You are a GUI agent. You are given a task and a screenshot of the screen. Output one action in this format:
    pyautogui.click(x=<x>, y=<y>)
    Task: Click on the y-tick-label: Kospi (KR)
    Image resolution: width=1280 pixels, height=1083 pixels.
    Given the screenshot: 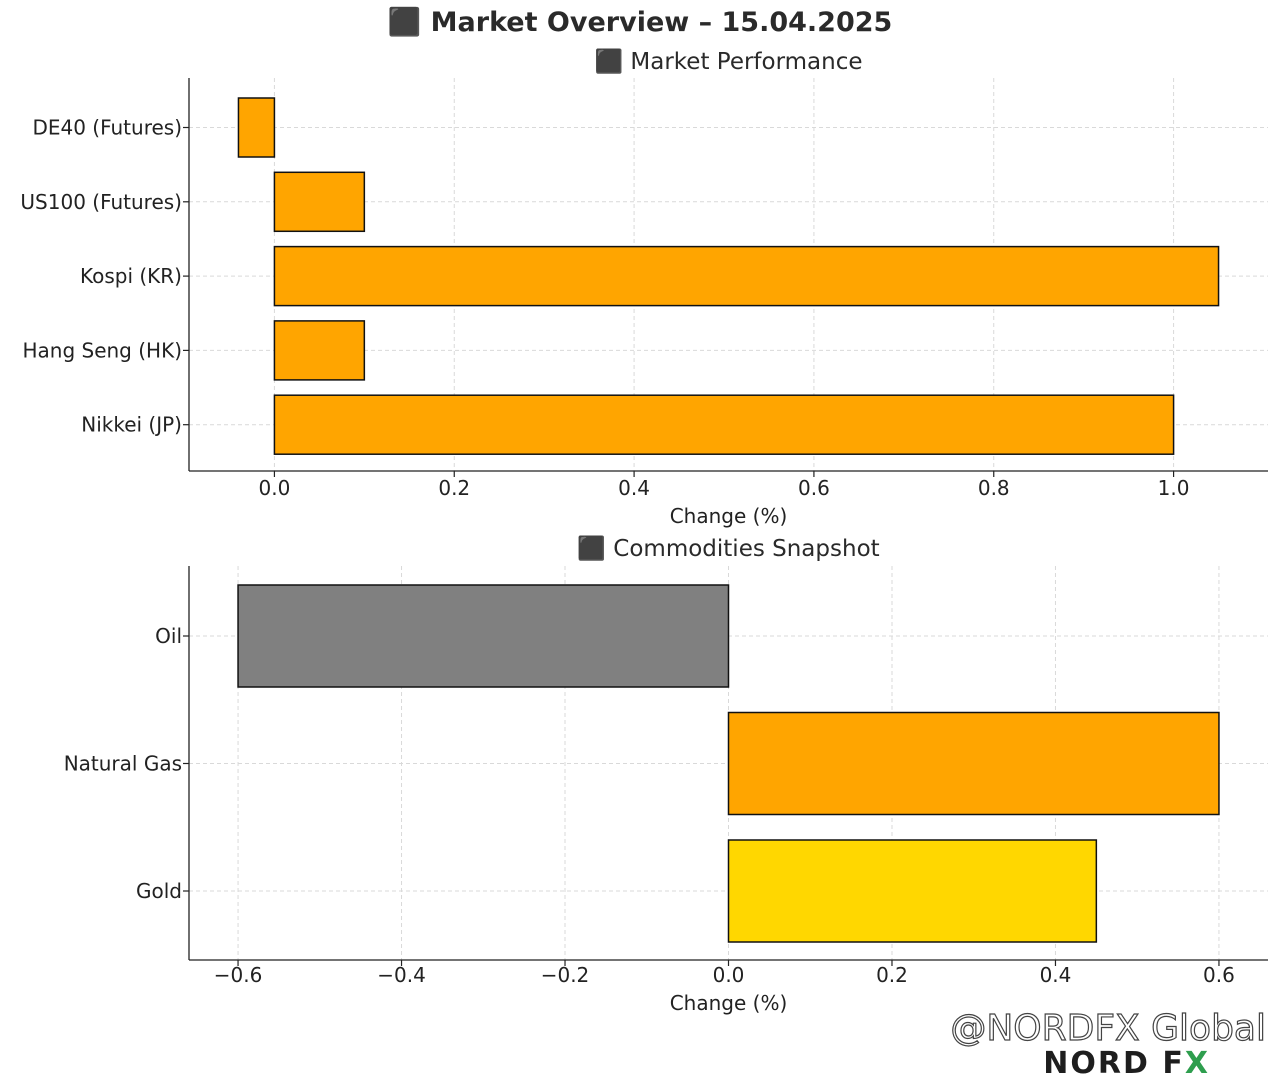 What is the action you would take?
    pyautogui.click(x=131, y=276)
    